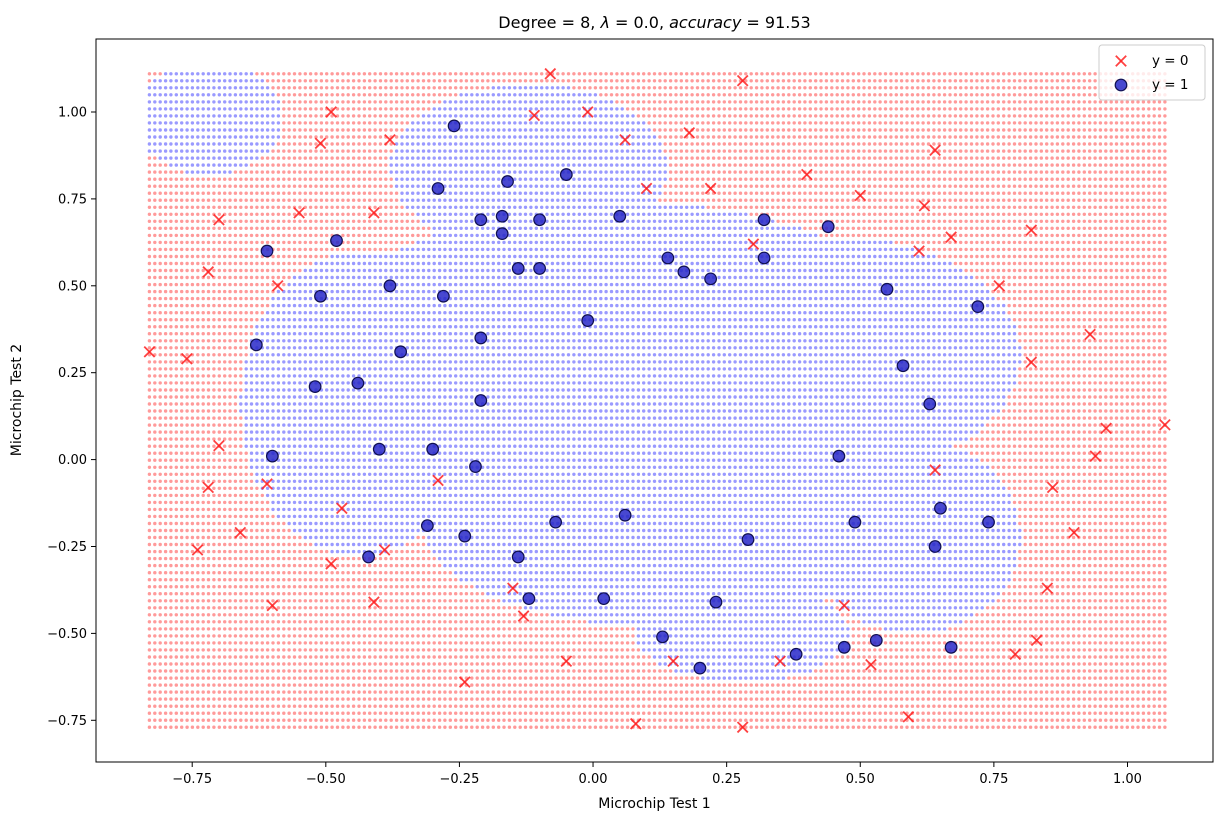  I want to click on legend-x-symbol, so click(1121, 61).